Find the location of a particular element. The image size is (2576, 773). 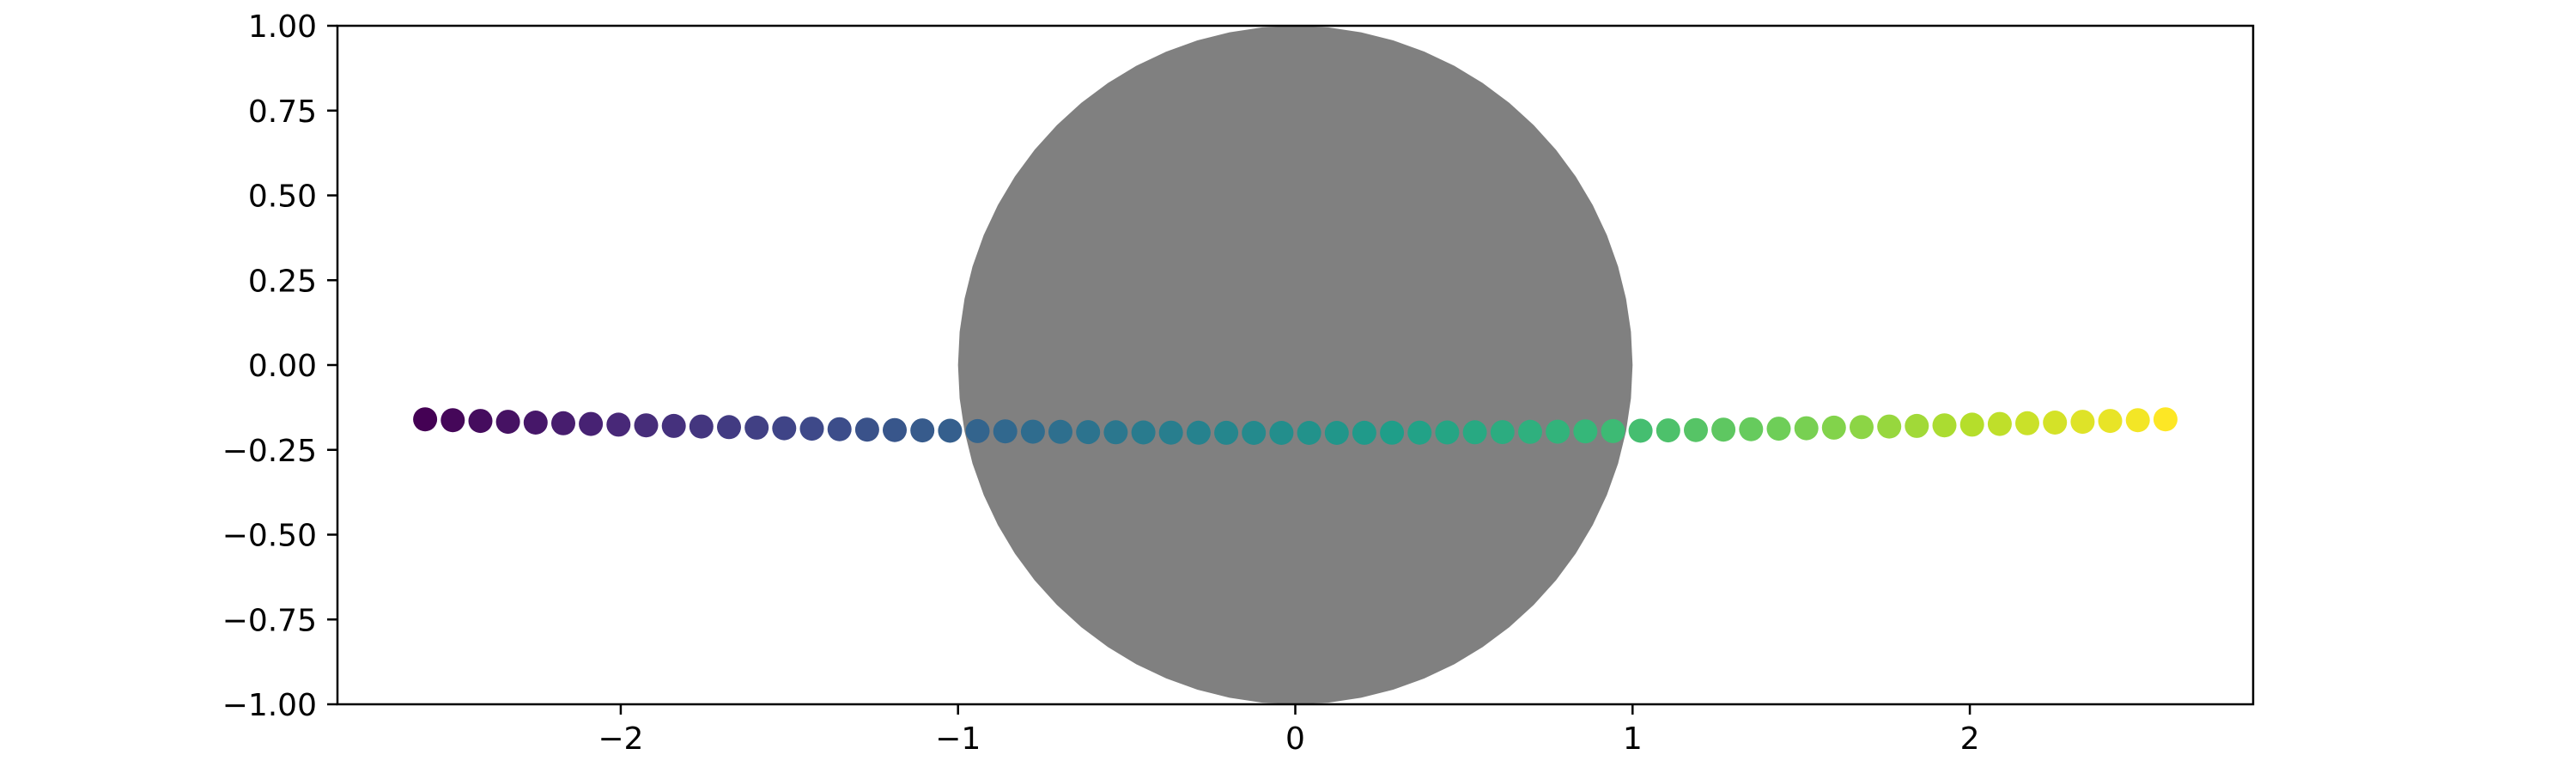

y-tick-label: 0.00 is located at coordinates (282, 367).